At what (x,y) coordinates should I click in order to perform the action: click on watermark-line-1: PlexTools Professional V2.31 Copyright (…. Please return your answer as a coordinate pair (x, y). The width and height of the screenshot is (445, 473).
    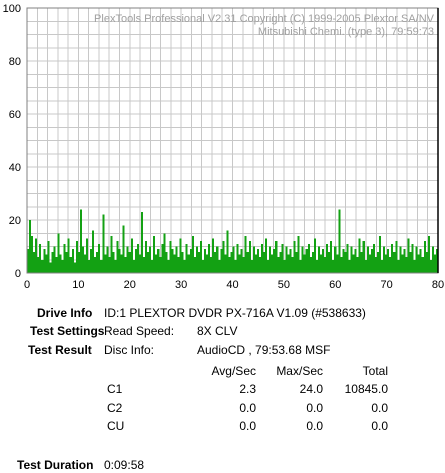
    Looking at the image, I should click on (264, 19).